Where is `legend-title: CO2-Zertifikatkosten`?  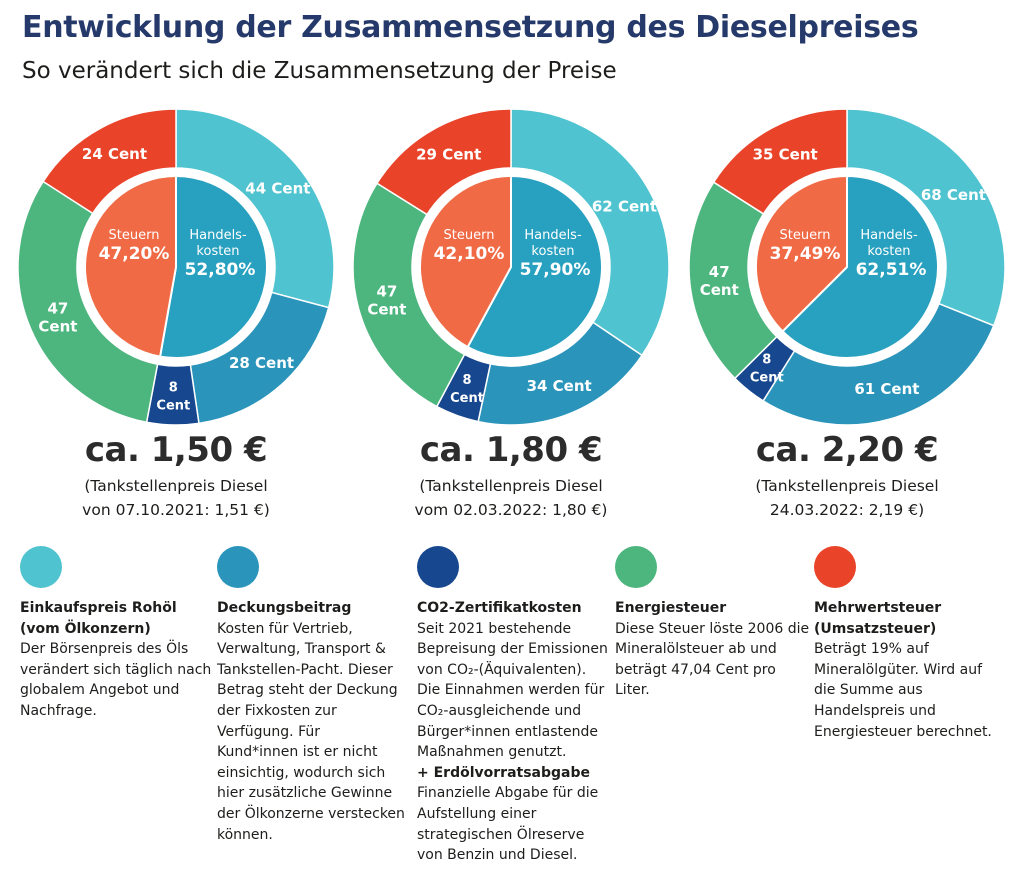
legend-title: CO2-Zertifikatkosten is located at coordinates (499, 608).